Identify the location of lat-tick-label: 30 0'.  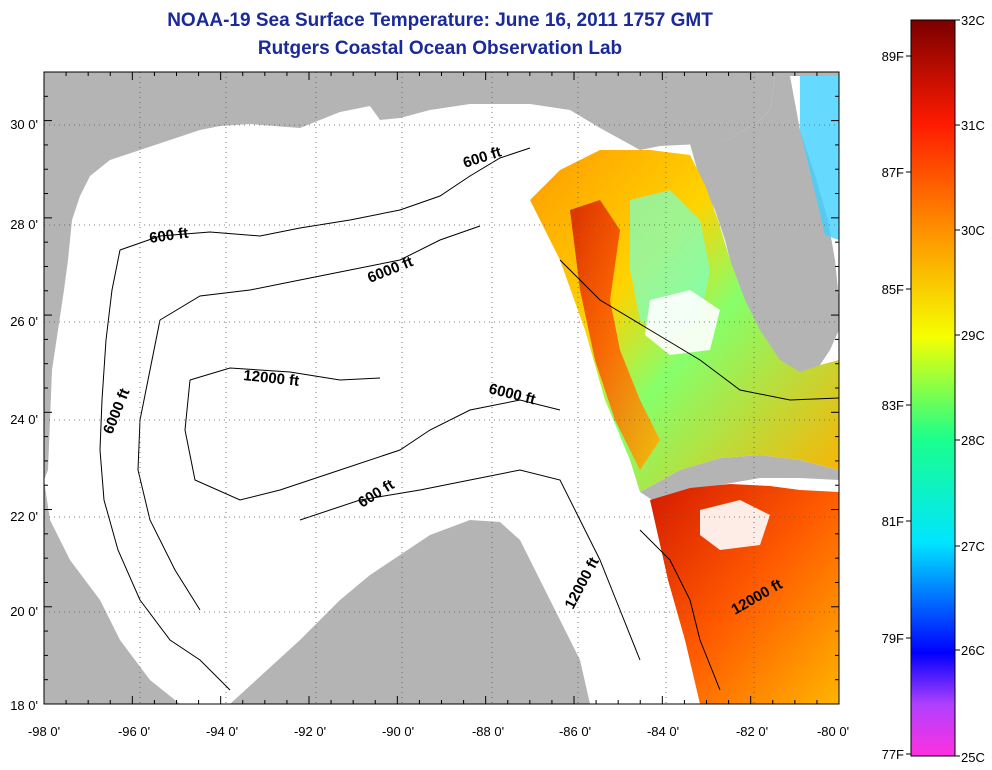
(24, 124).